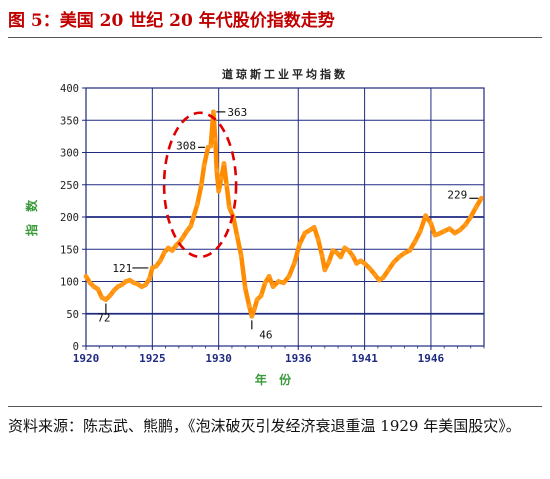 Image resolution: width=550 pixels, height=479 pixels. Describe the element at coordinates (69, 89) in the screenshot. I see `y-tick-label-400: 400` at that location.